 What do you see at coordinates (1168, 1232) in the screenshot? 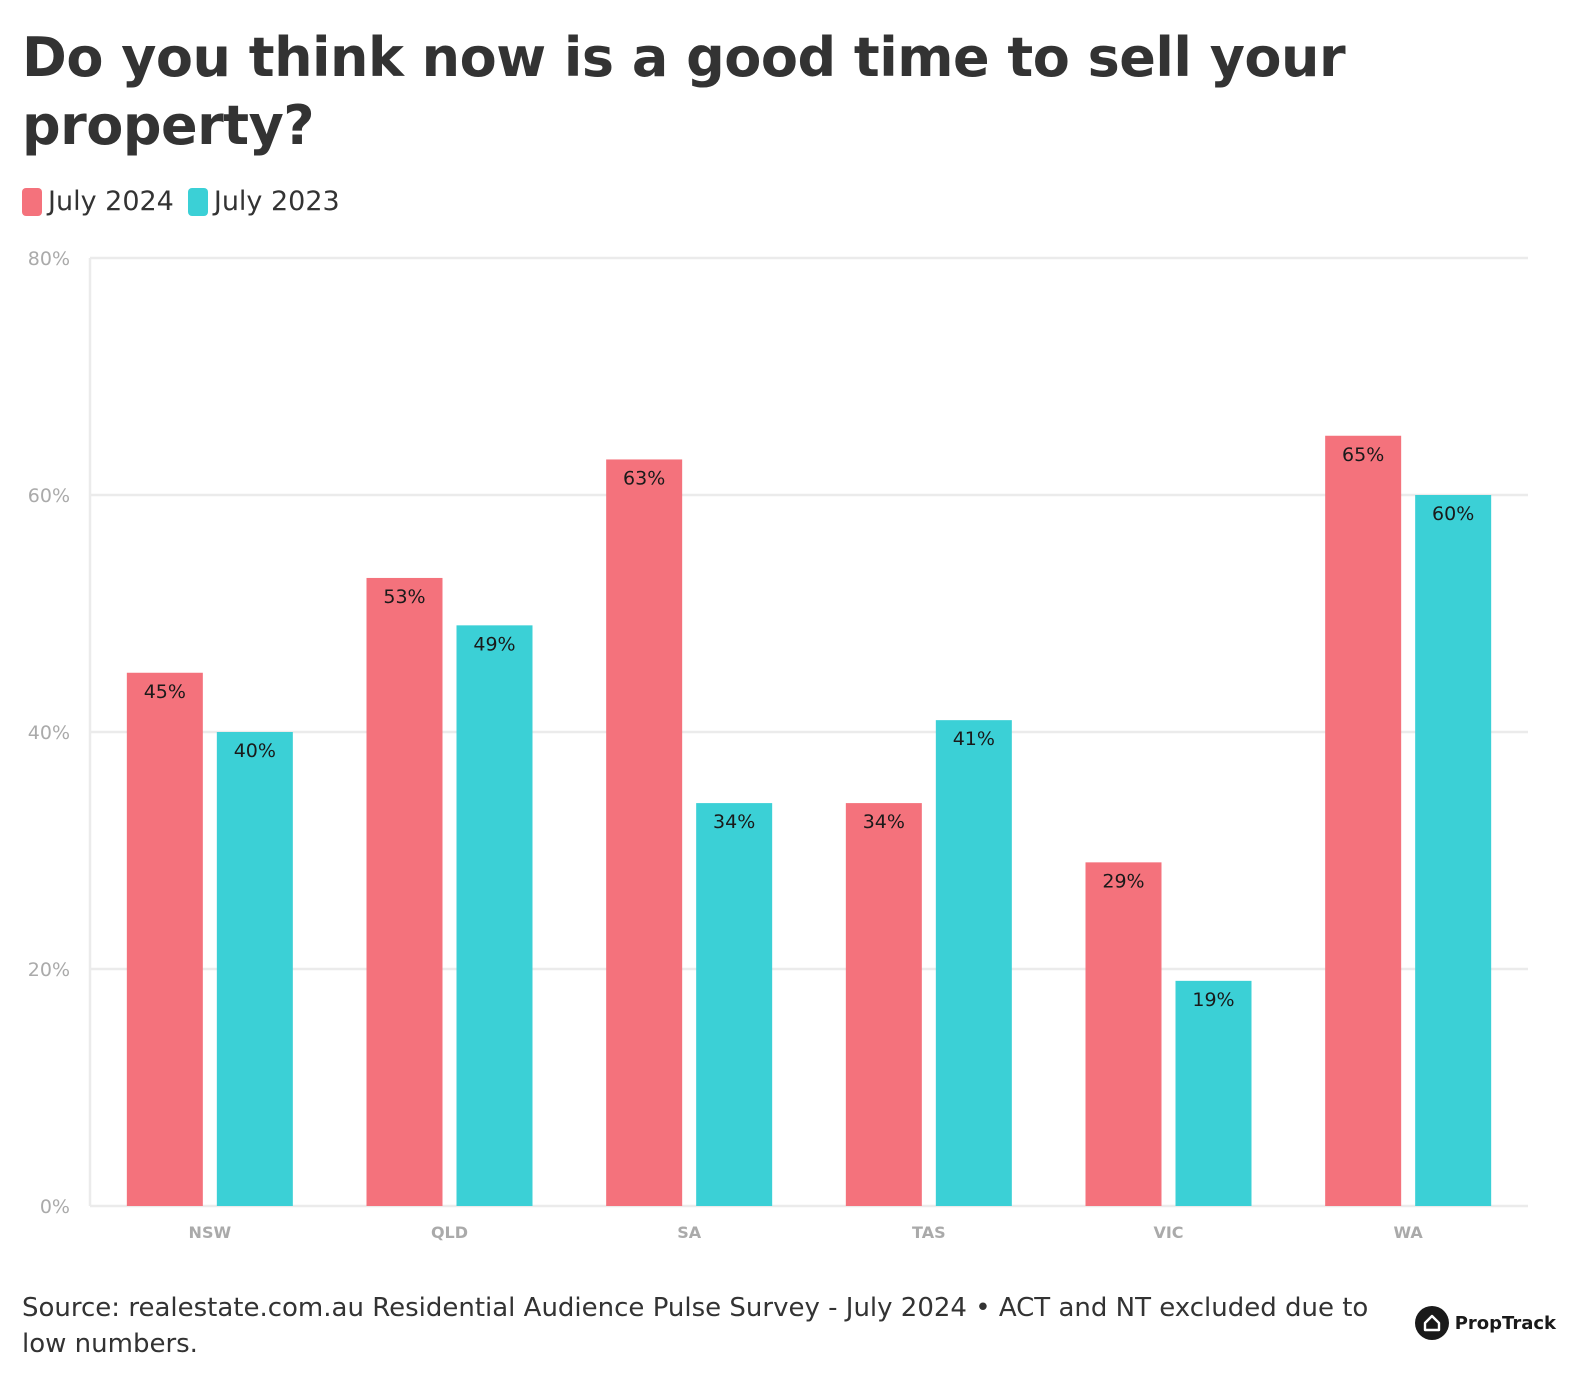
I see `x-tick-label-vic: VIC` at bounding box center [1168, 1232].